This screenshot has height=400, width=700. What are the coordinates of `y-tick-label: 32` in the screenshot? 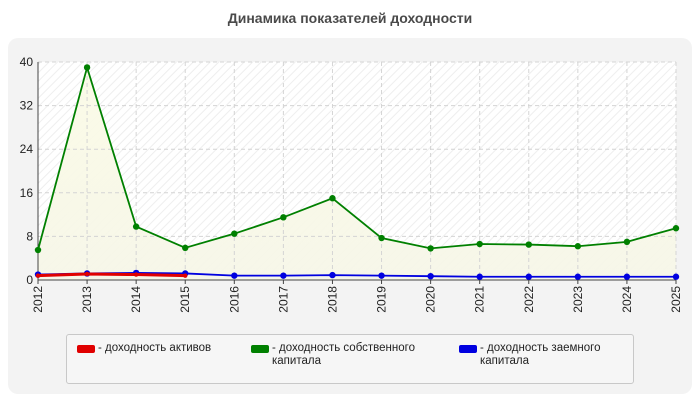 It's located at (27, 106).